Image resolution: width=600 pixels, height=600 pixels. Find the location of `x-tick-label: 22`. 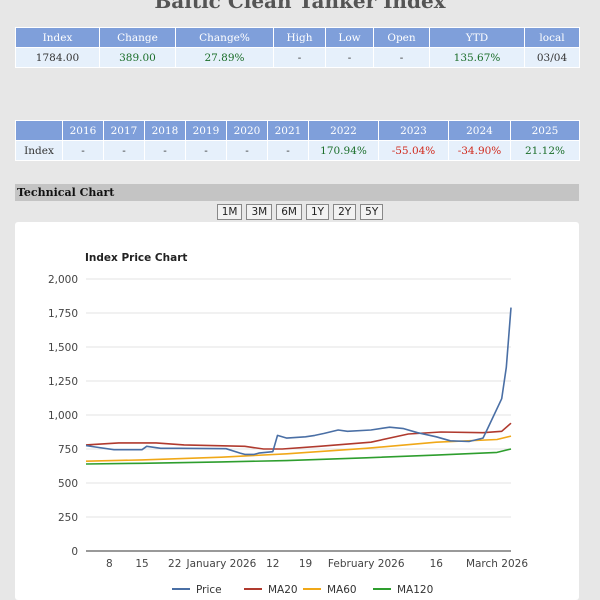

x-tick-label: 22 is located at coordinates (174, 564).